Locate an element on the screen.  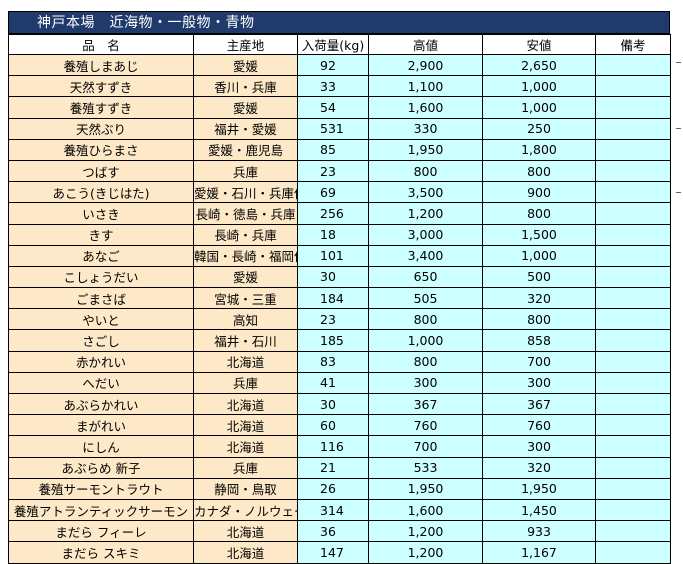
table-row: 養殖すずき 愛媛 54 1,600 1,000 is located at coordinates (339, 107).